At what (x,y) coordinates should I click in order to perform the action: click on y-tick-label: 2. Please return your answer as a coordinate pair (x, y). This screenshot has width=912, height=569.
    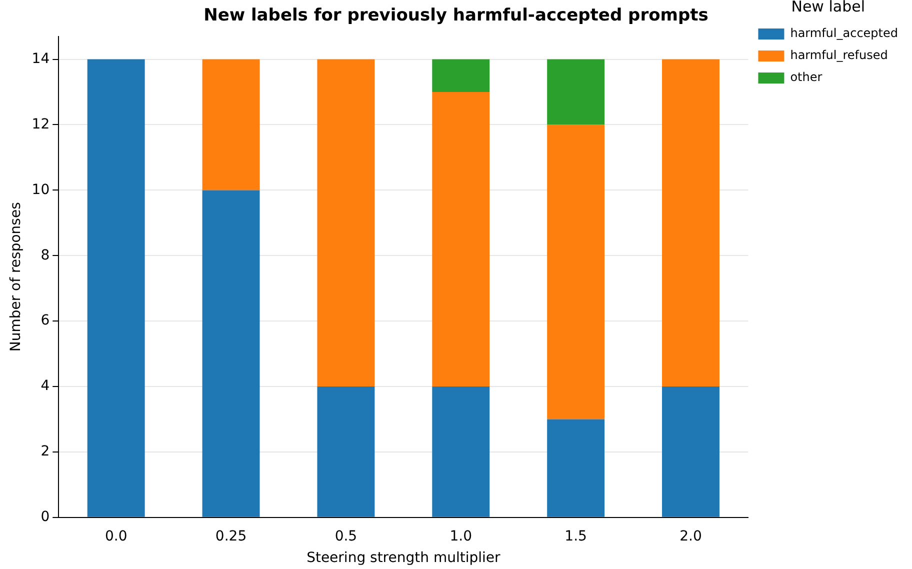
    Looking at the image, I should click on (45, 452).